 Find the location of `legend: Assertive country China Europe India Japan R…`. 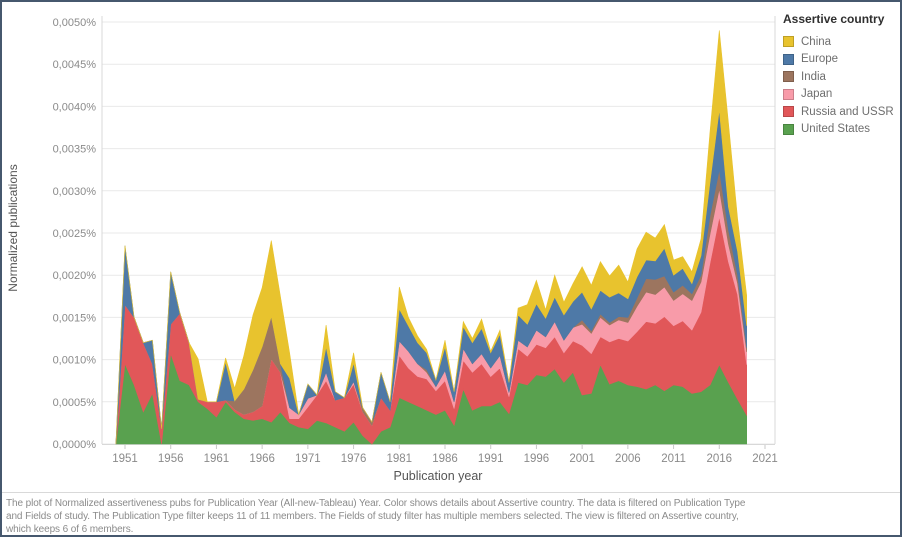

legend: Assertive country China Europe India Japan R… is located at coordinates (841, 75).